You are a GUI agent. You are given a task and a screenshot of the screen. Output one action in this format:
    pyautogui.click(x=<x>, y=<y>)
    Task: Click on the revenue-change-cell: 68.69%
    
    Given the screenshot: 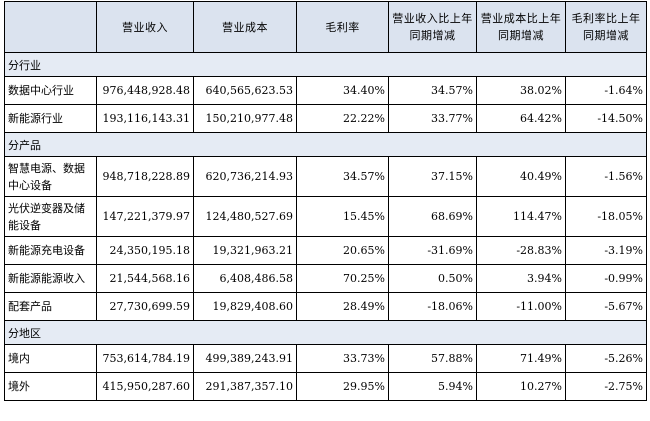 What is the action you would take?
    pyautogui.click(x=432, y=216)
    